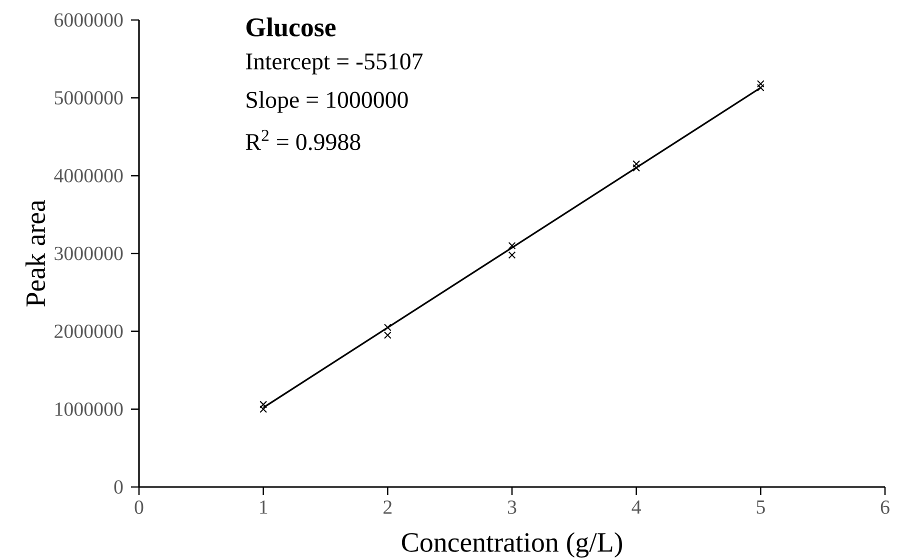 This screenshot has width=901, height=560. I want to click on y-tick-label: 2000000, so click(88, 331).